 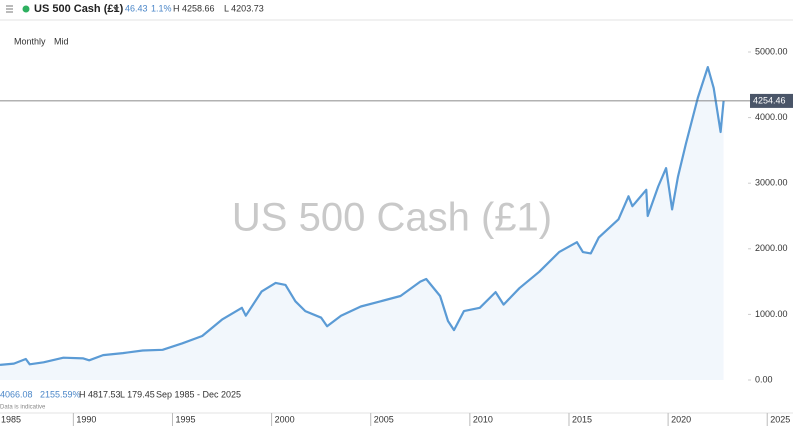 I want to click on last-price-box, so click(x=771, y=100).